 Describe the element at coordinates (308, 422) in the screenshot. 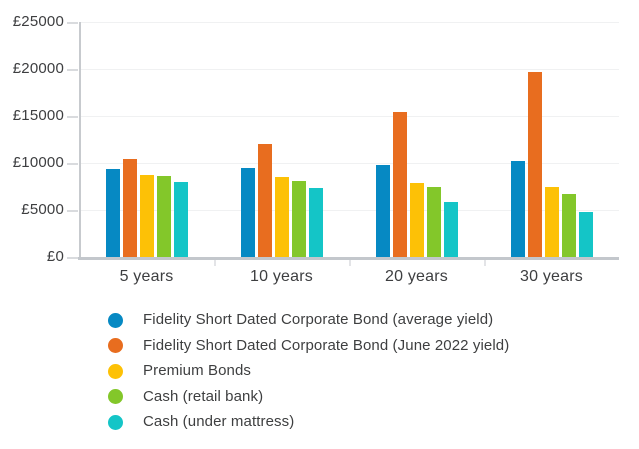

I see `legend-item-cash-under-mattress: Cash (under mattress)` at that location.